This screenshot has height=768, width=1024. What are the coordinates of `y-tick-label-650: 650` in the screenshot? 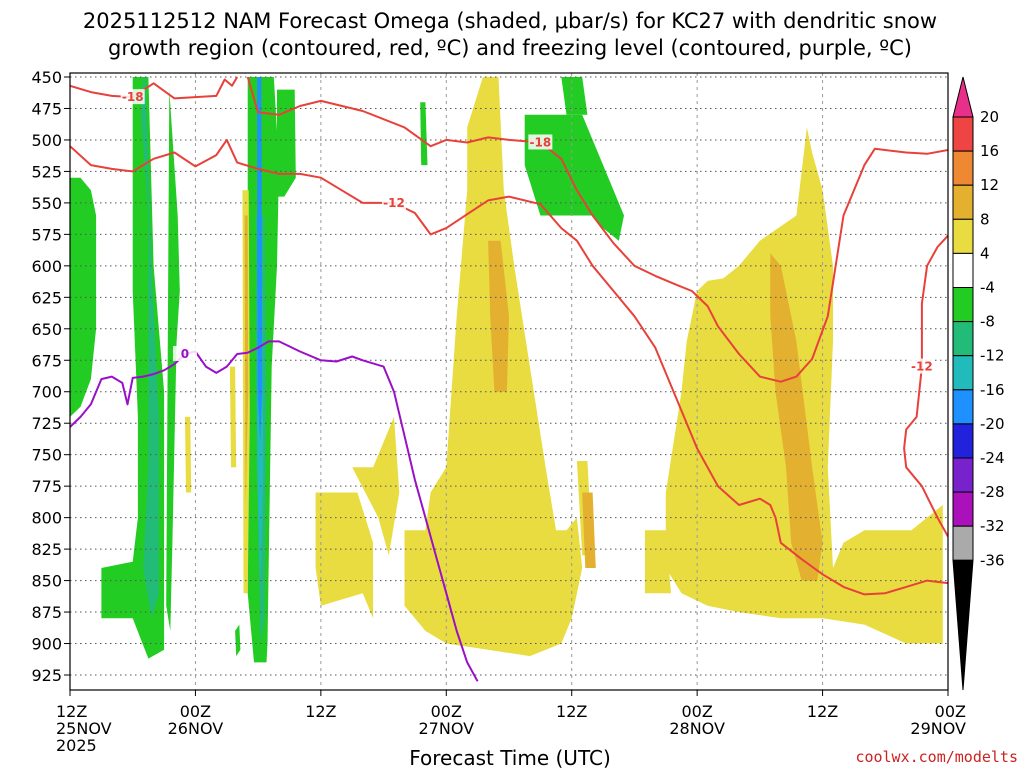 It's located at (46, 329).